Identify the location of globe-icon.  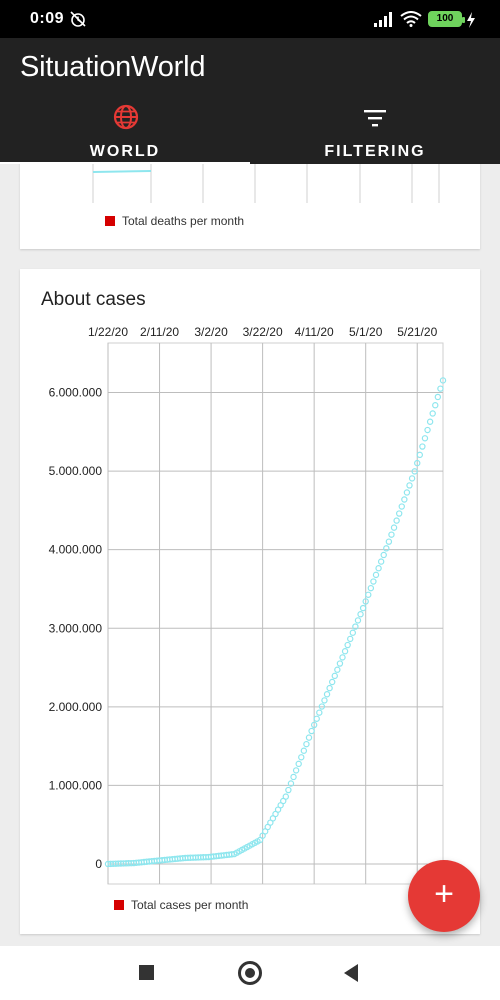
(126, 117).